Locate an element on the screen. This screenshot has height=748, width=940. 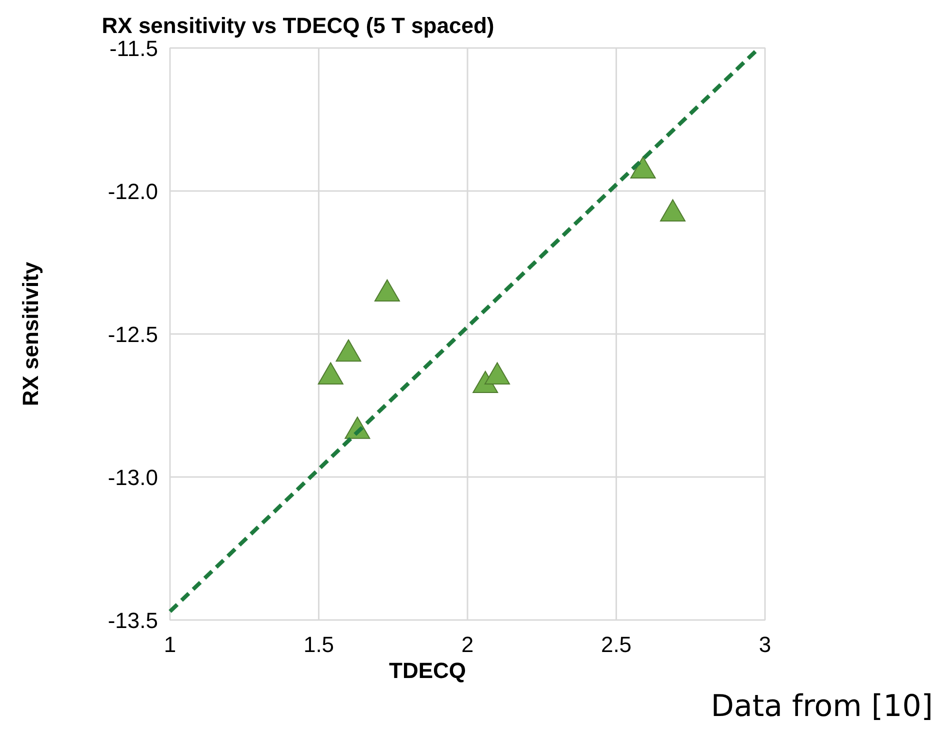
y-tick-label: -12.0 is located at coordinates (133, 191).